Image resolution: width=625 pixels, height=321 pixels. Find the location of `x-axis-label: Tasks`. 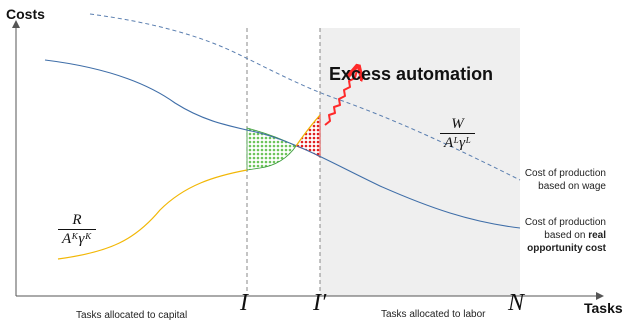

x-axis-label: Tasks is located at coordinates (603, 308).